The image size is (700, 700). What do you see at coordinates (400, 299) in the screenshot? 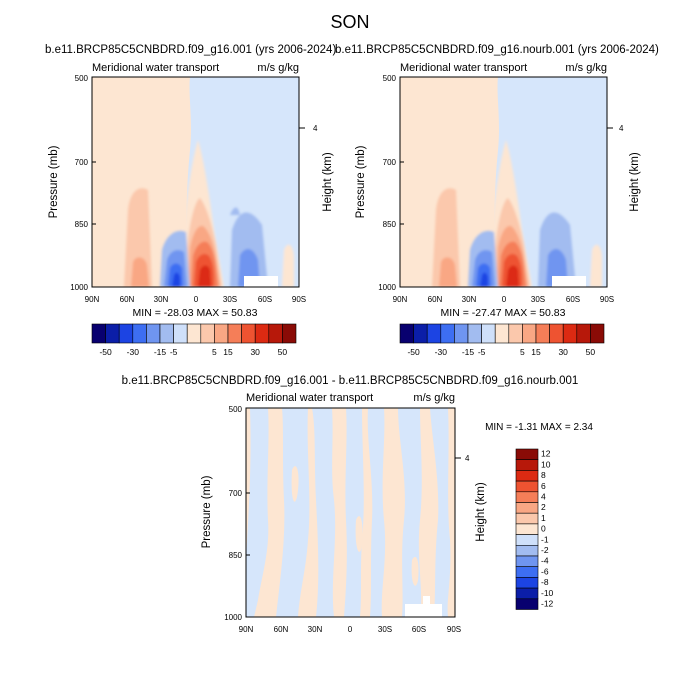
I see `panel-b-x-tick-label: 90N` at bounding box center [400, 299].